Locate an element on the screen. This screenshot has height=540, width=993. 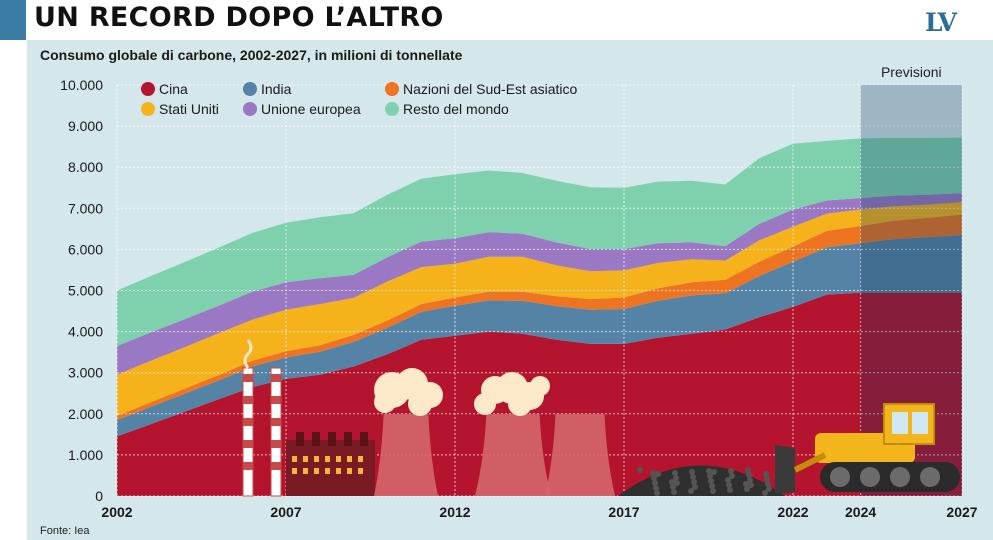
legend-label: Cina is located at coordinates (173, 89).